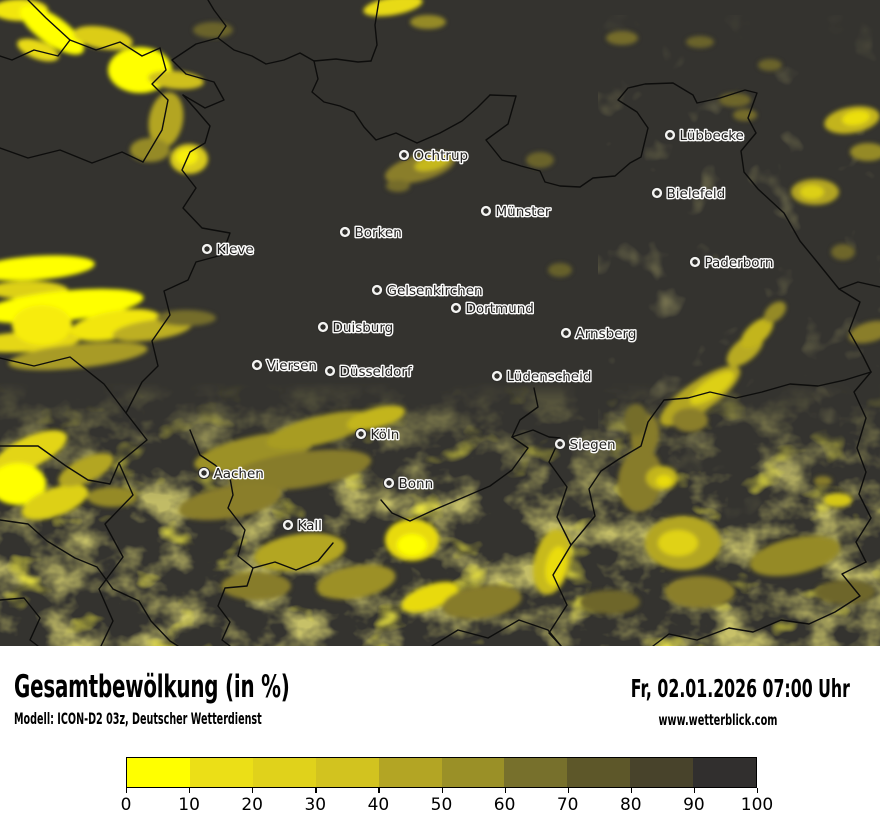 The width and height of the screenshot is (880, 830). I want to click on city-gelsenkirchen: Gelsenkirchen, so click(427, 290).